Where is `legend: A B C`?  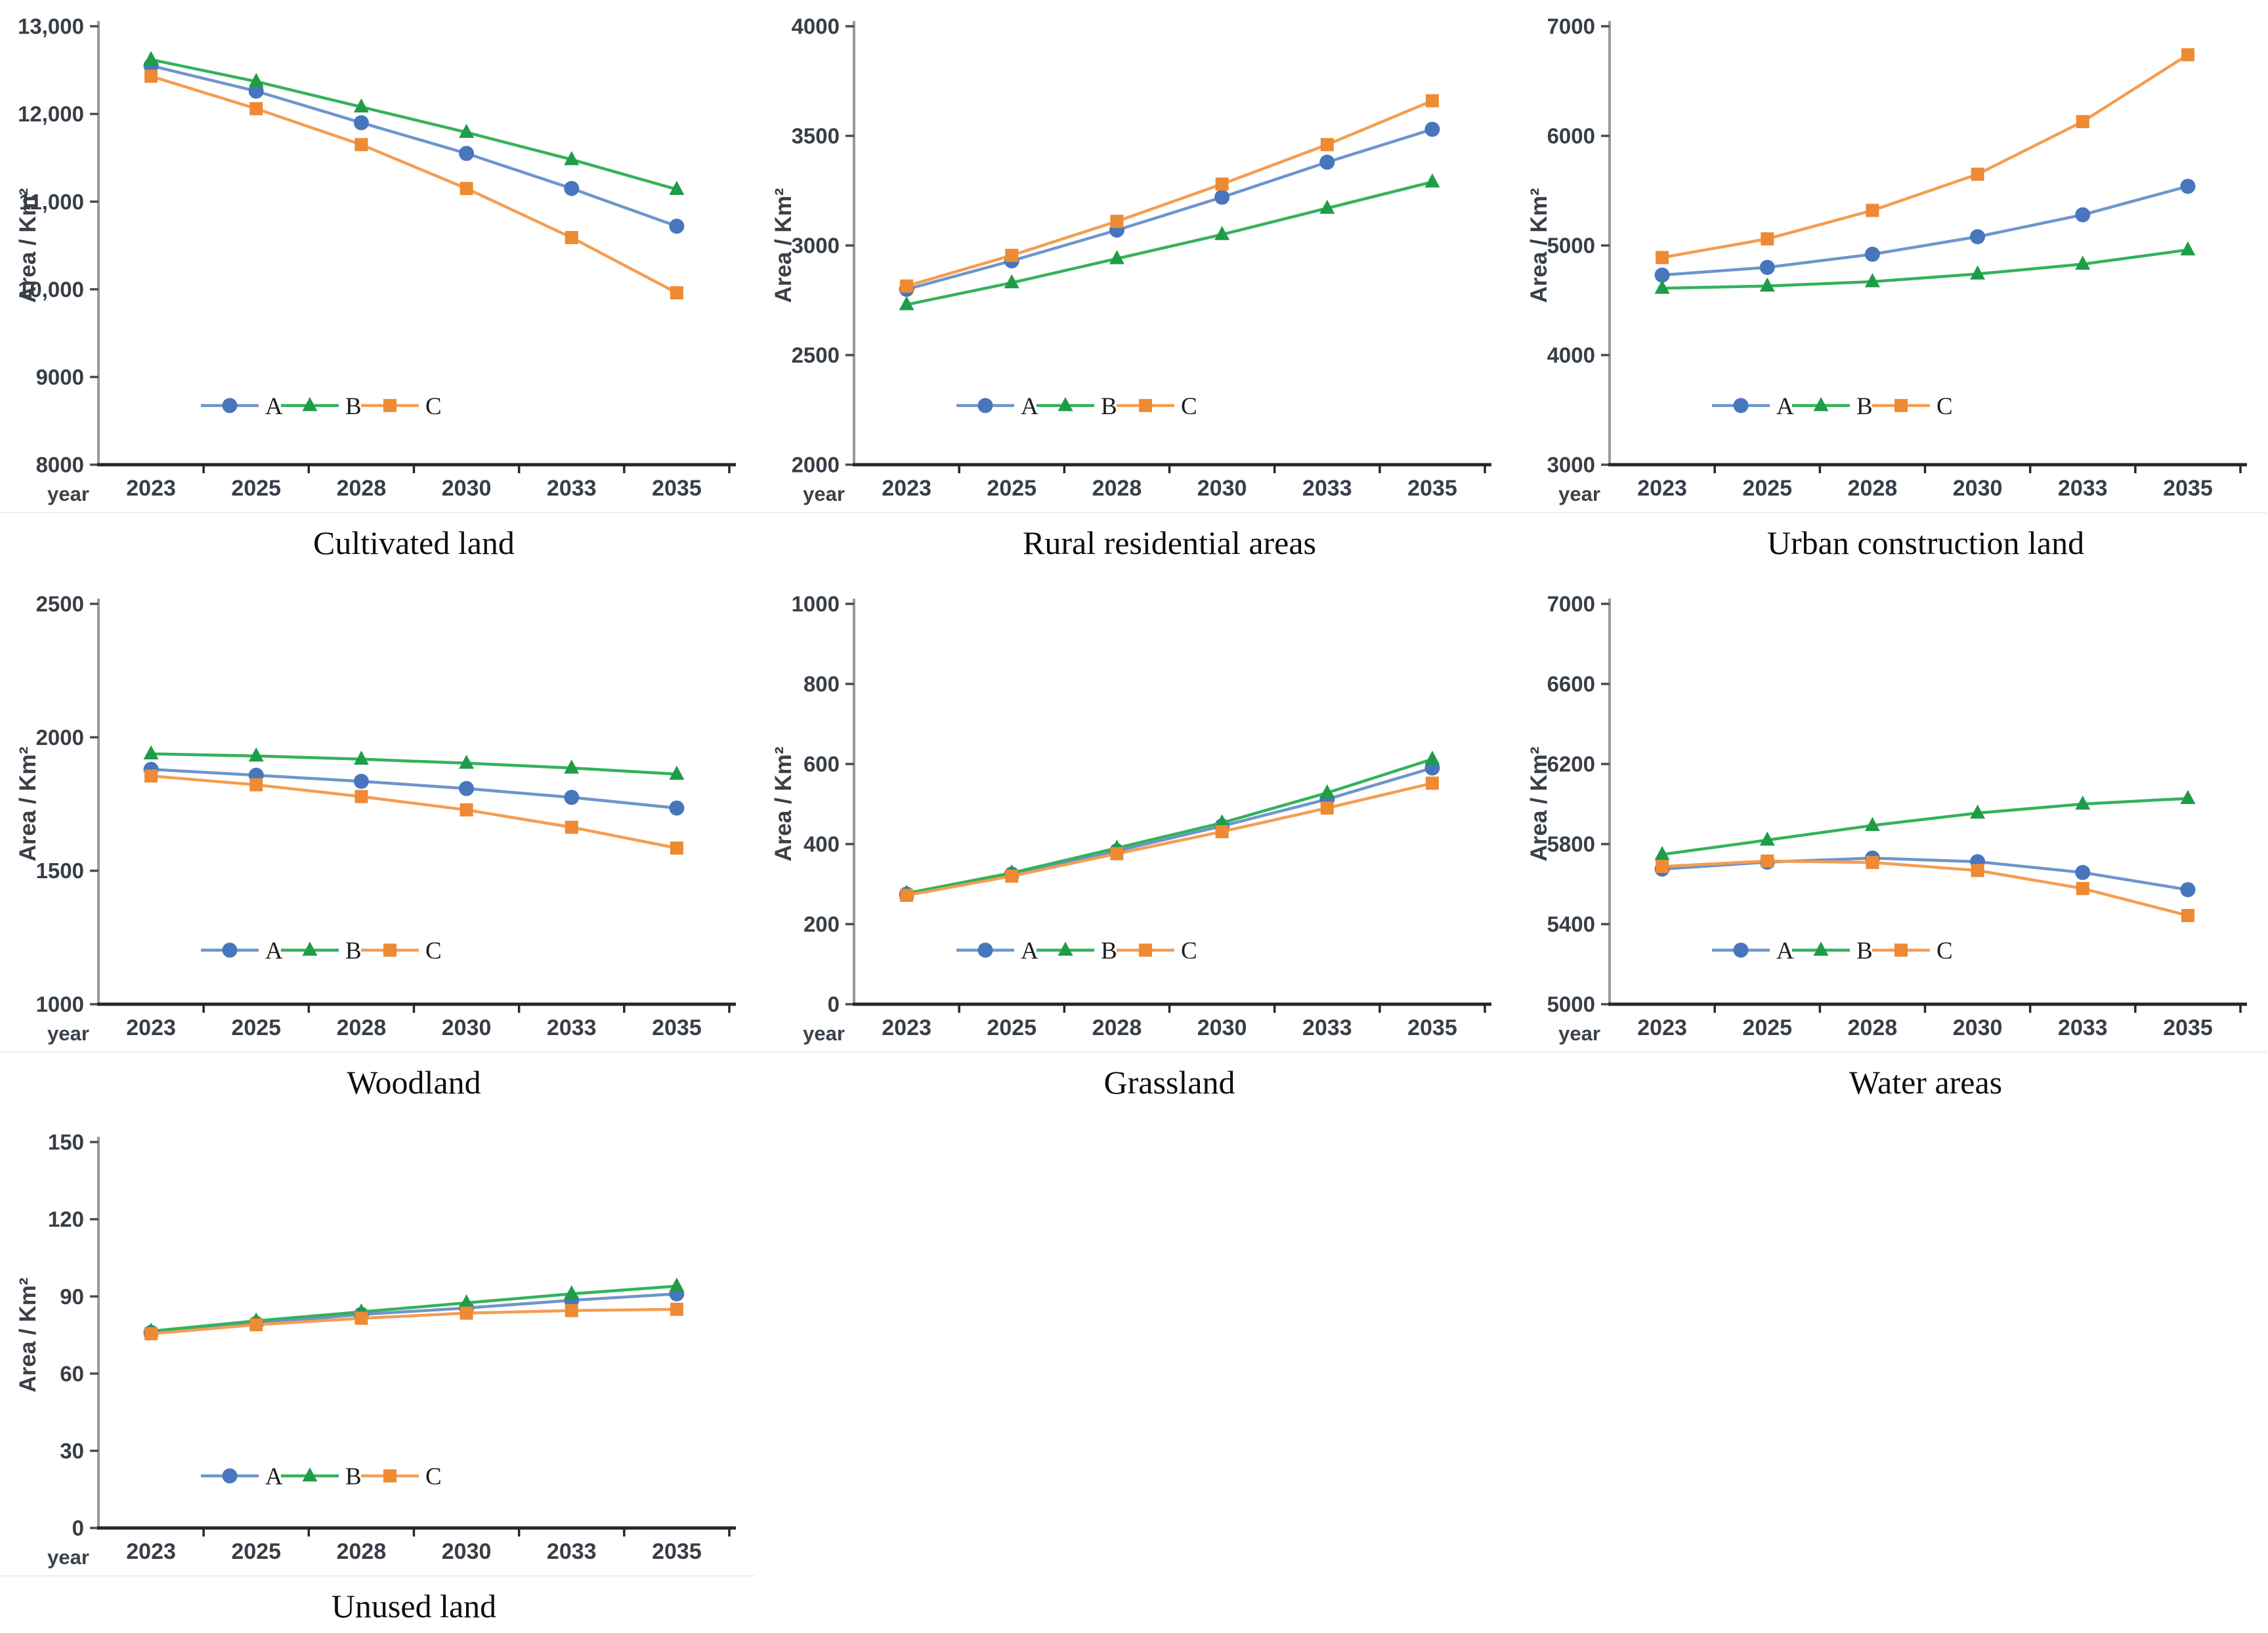
legend: A B C is located at coordinates (321, 1477).